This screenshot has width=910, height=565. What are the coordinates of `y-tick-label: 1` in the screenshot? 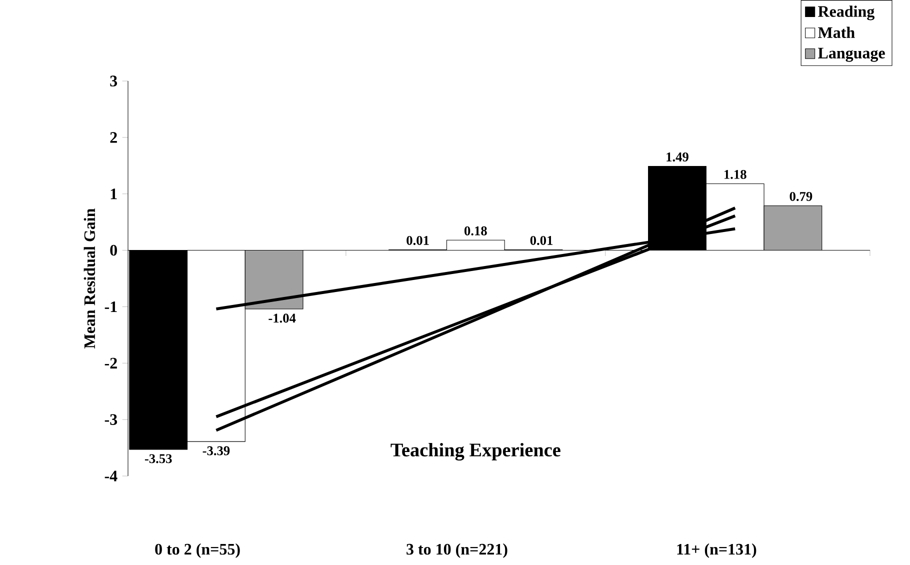 It's located at (113, 194).